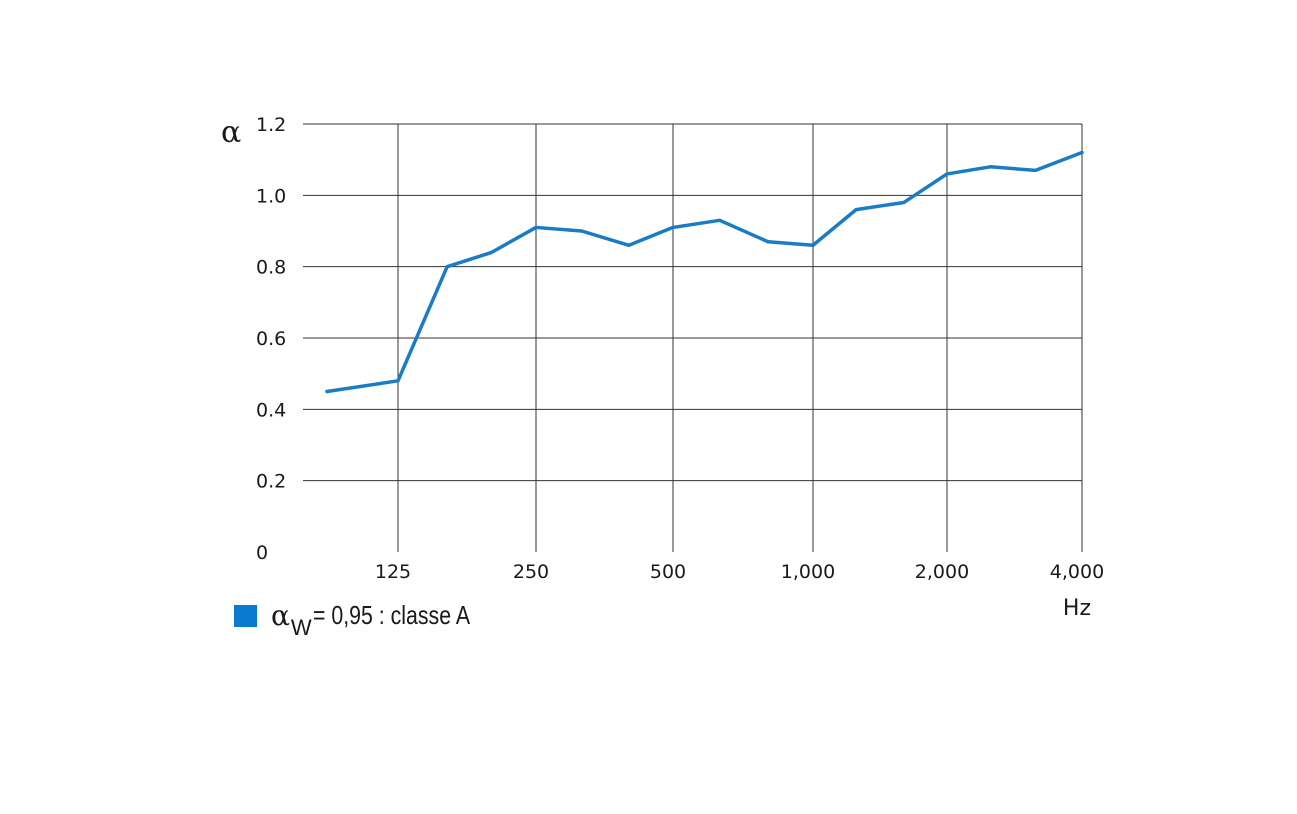  Describe the element at coordinates (271, 125) in the screenshot. I see `y-tick-label: 1.2` at that location.